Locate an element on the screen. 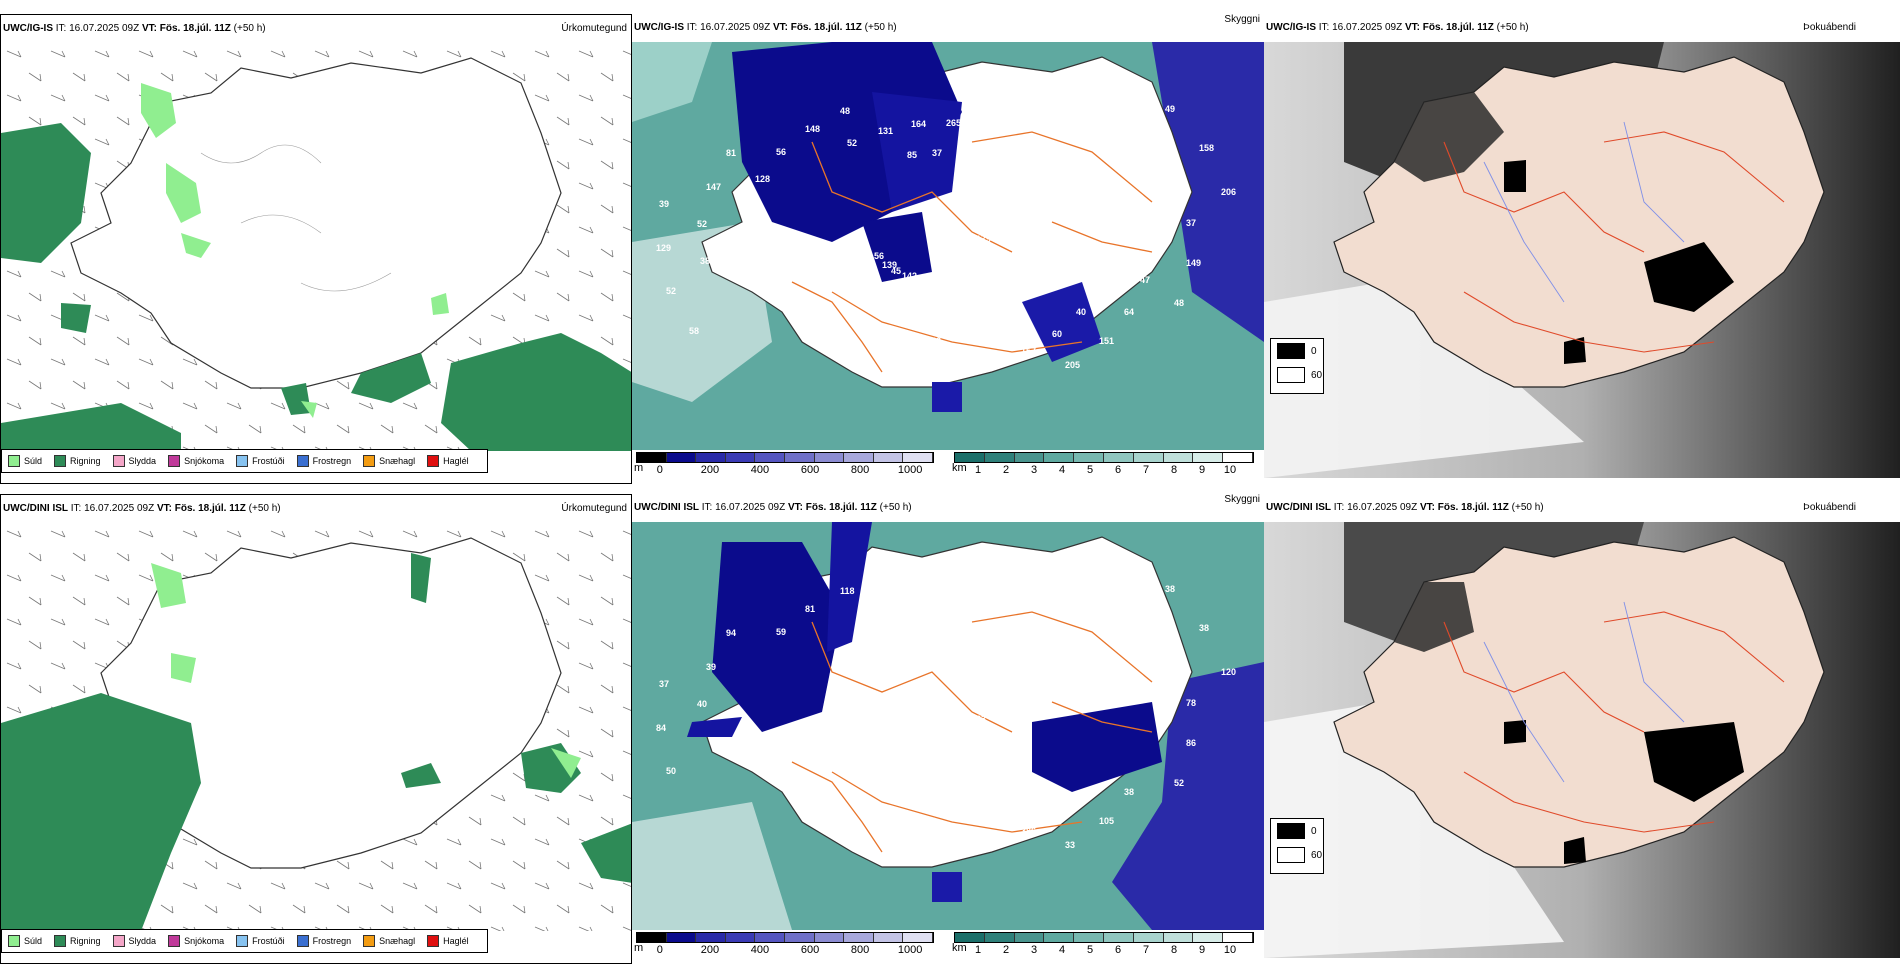 The height and width of the screenshot is (964, 1900). cloud-base-label: 120 is located at coordinates (1228, 672).